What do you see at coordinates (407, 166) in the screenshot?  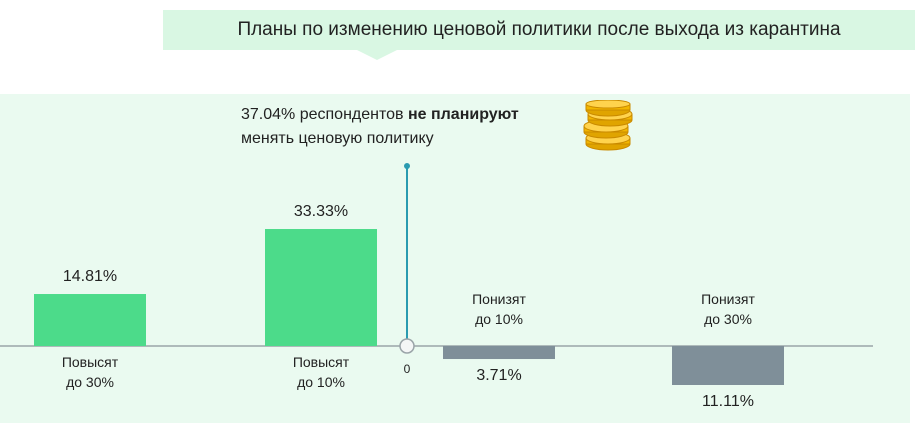 I see `unchanged-pin-head` at bounding box center [407, 166].